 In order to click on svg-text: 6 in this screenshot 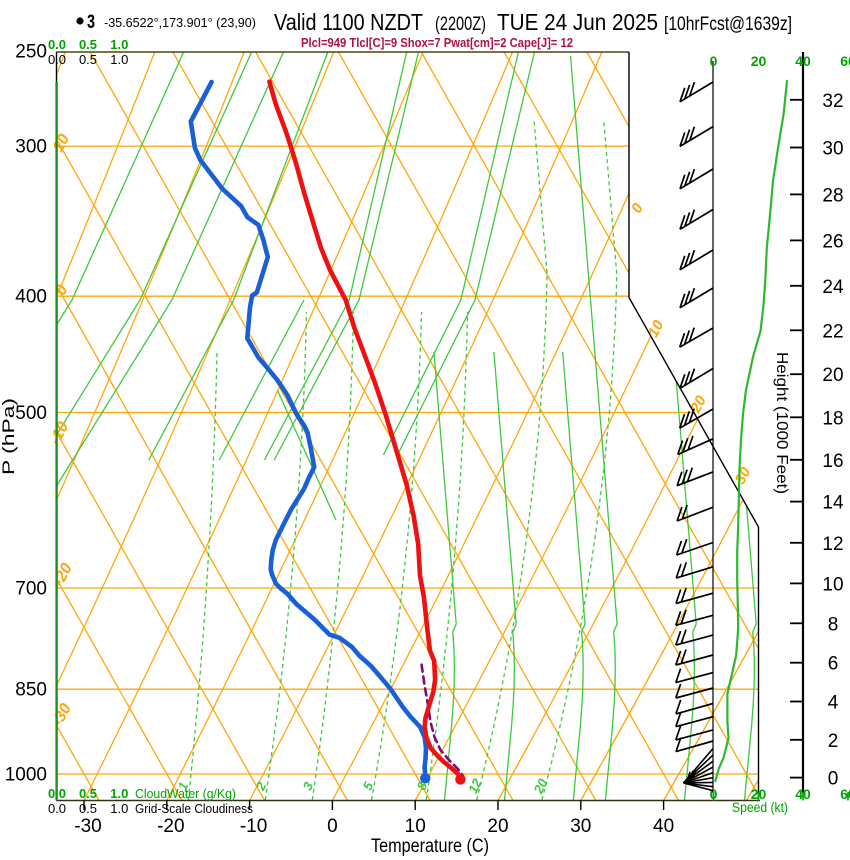, I will do `click(833, 664)`.